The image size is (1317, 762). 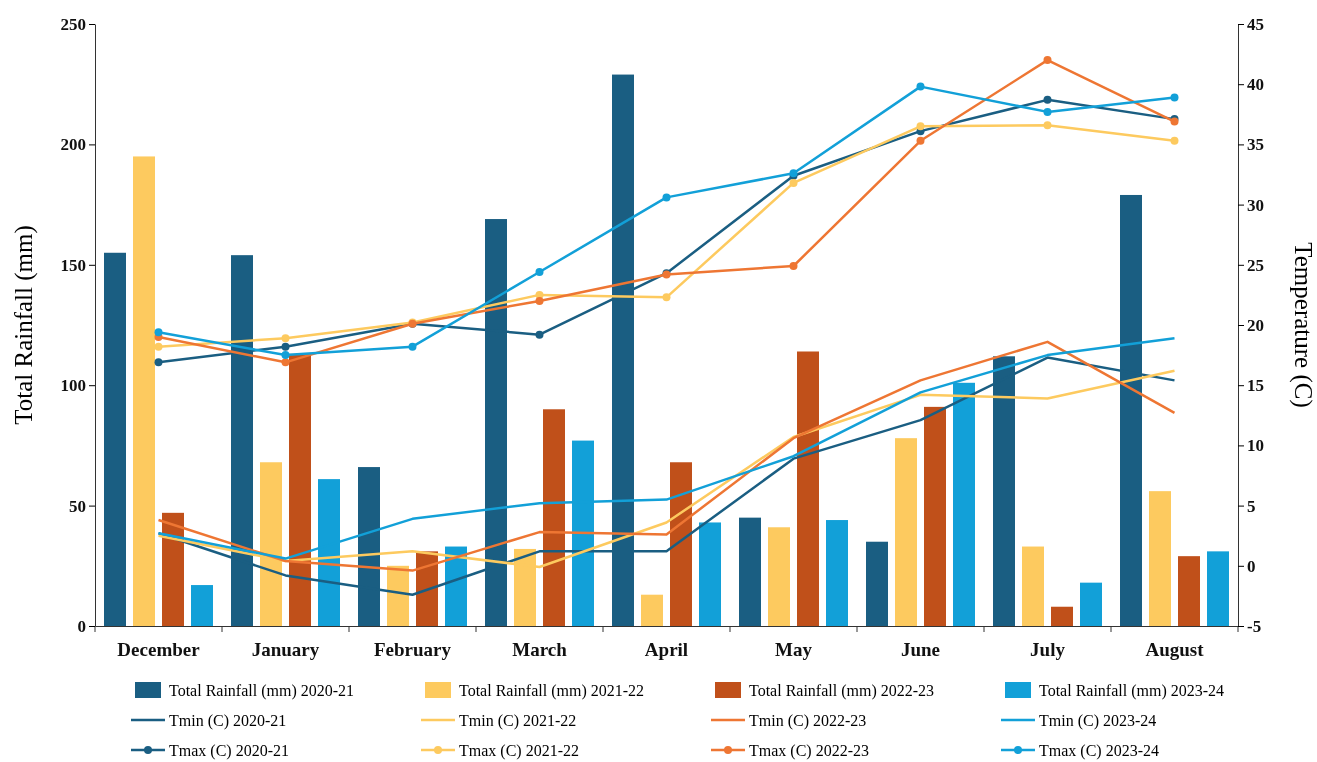 What do you see at coordinates (540, 649) in the screenshot?
I see `x-tick-label: March` at bounding box center [540, 649].